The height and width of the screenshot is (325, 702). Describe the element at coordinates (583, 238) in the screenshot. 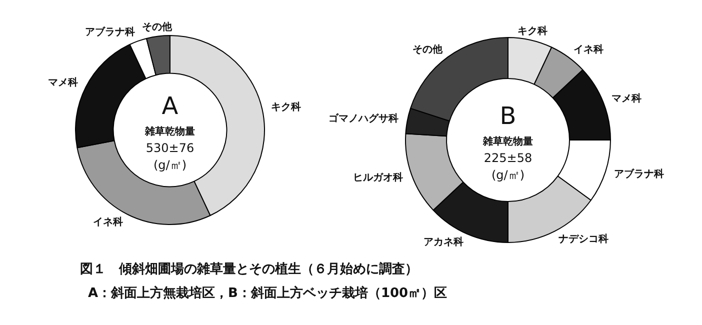

I see `slice-label: ナデシコ科` at that location.